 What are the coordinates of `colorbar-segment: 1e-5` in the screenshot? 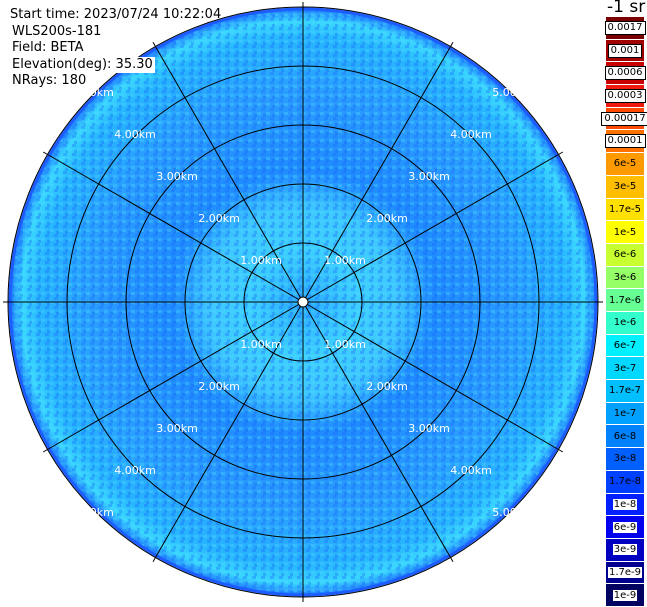 It's located at (625, 232).